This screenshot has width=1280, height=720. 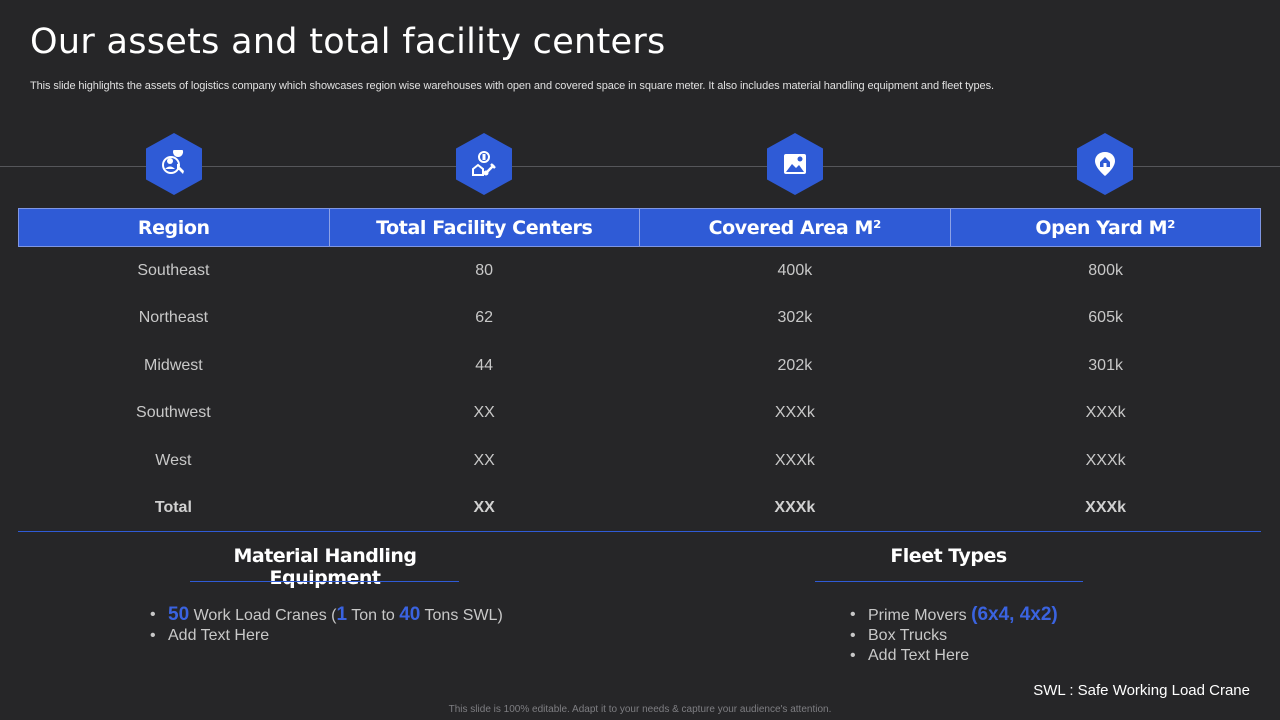 I want to click on list-item: Box Trucks, so click(x=953, y=636).